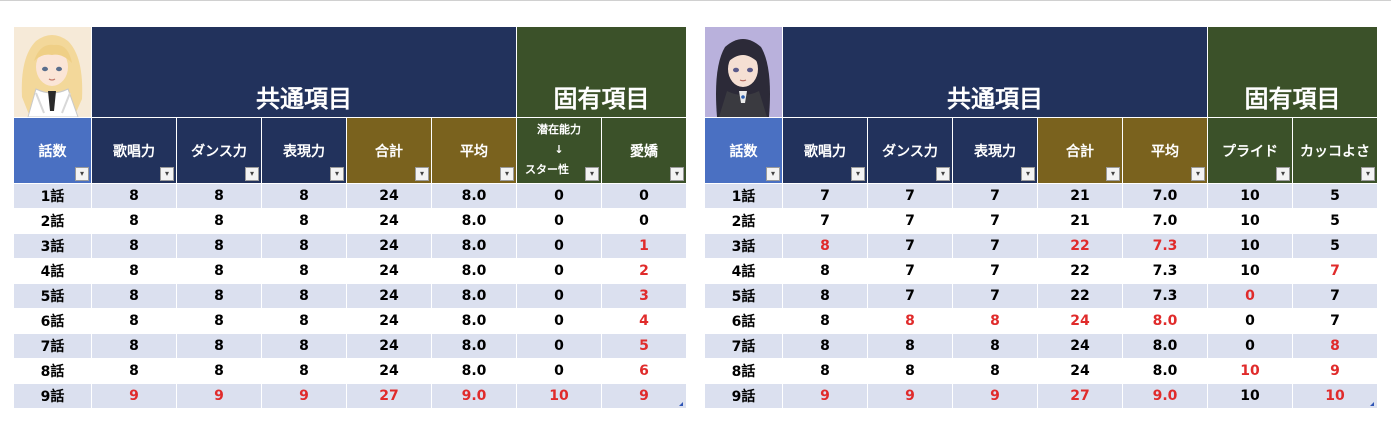 This screenshot has width=1391, height=425. Describe the element at coordinates (1335, 346) in the screenshot. I see `unique-2-cell: 8` at that location.